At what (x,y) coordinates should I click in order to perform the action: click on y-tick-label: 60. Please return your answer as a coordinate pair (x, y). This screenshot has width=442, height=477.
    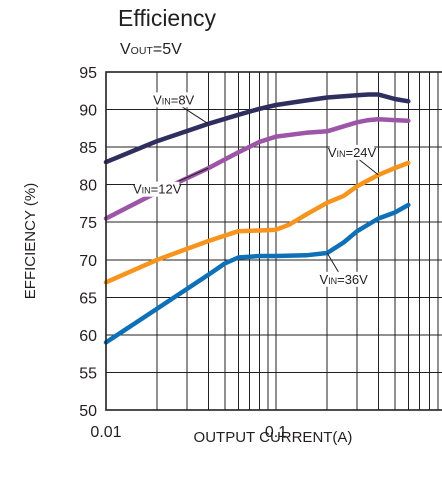
    Looking at the image, I should click on (88, 336).